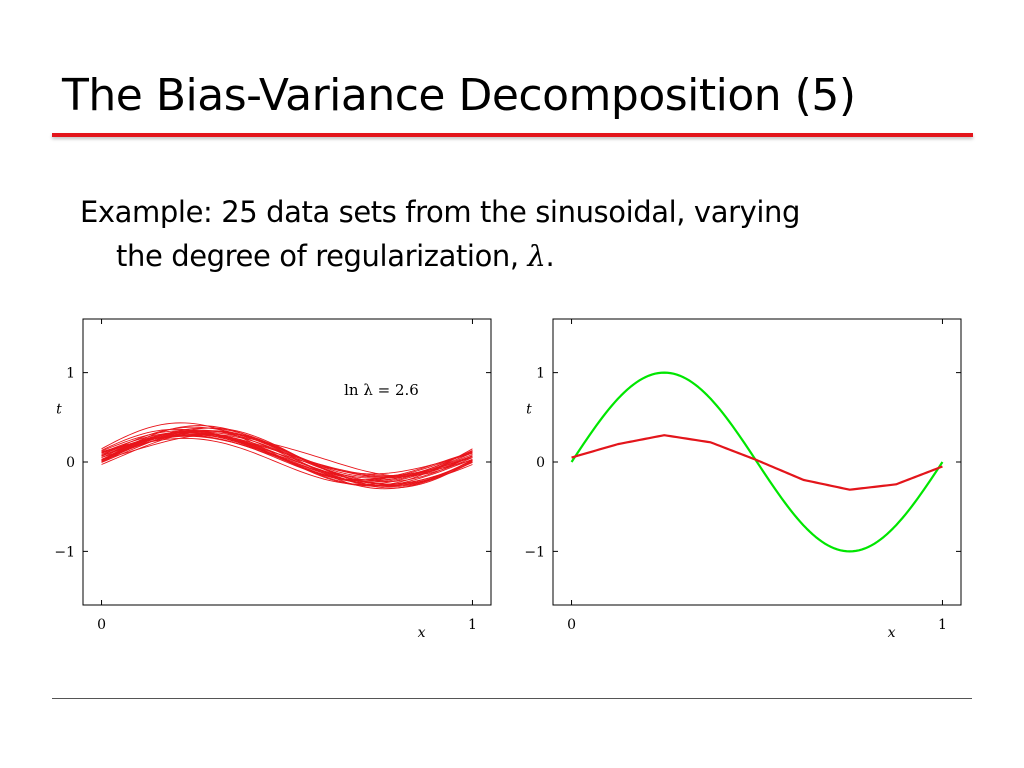 The image size is (1024, 768). What do you see at coordinates (322, 256) in the screenshot?
I see `bullet-line-2-text: the degree of regularization,` at bounding box center [322, 256].